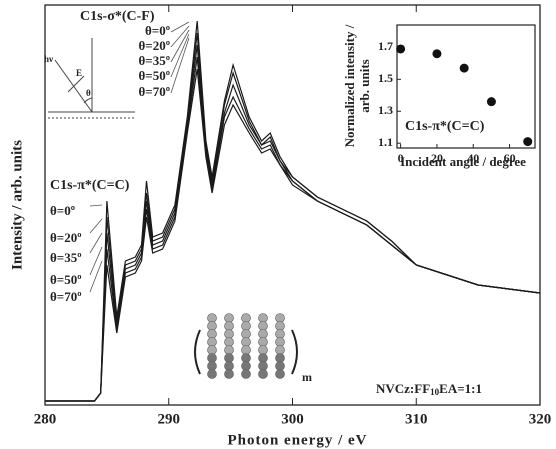 This screenshot has height=449, width=556. What do you see at coordinates (297, 440) in the screenshot?
I see `x-axis-label: Photon energy / eV` at bounding box center [297, 440].